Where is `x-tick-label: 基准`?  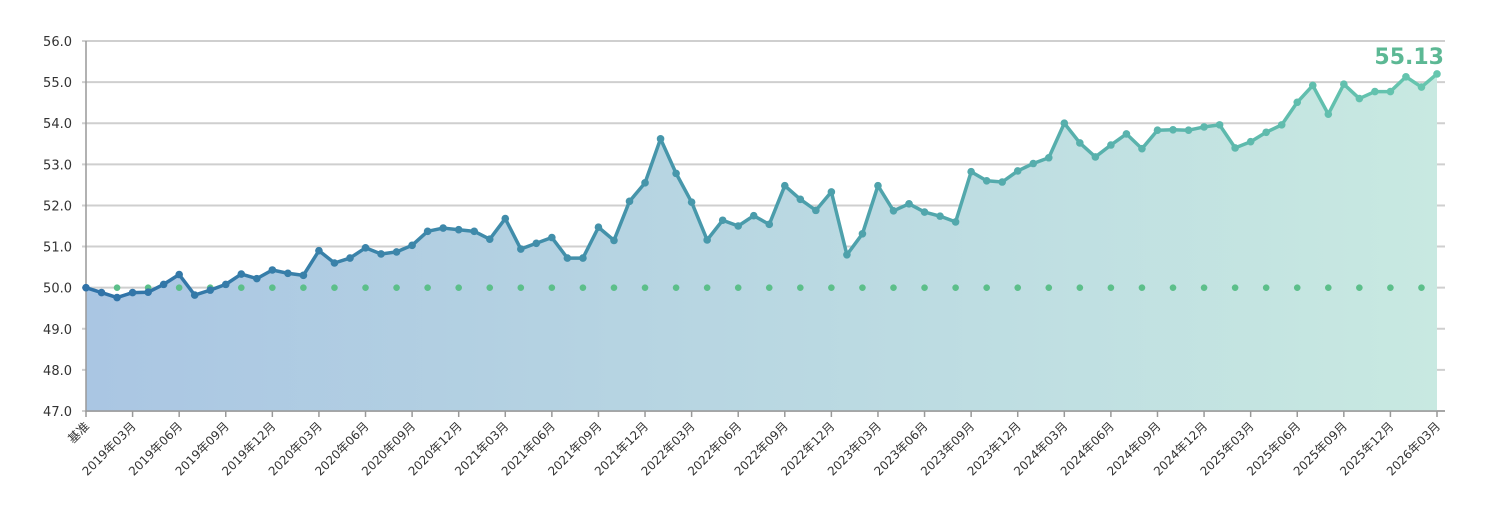
x-tick-label: 基准 is located at coordinates (78, 432).